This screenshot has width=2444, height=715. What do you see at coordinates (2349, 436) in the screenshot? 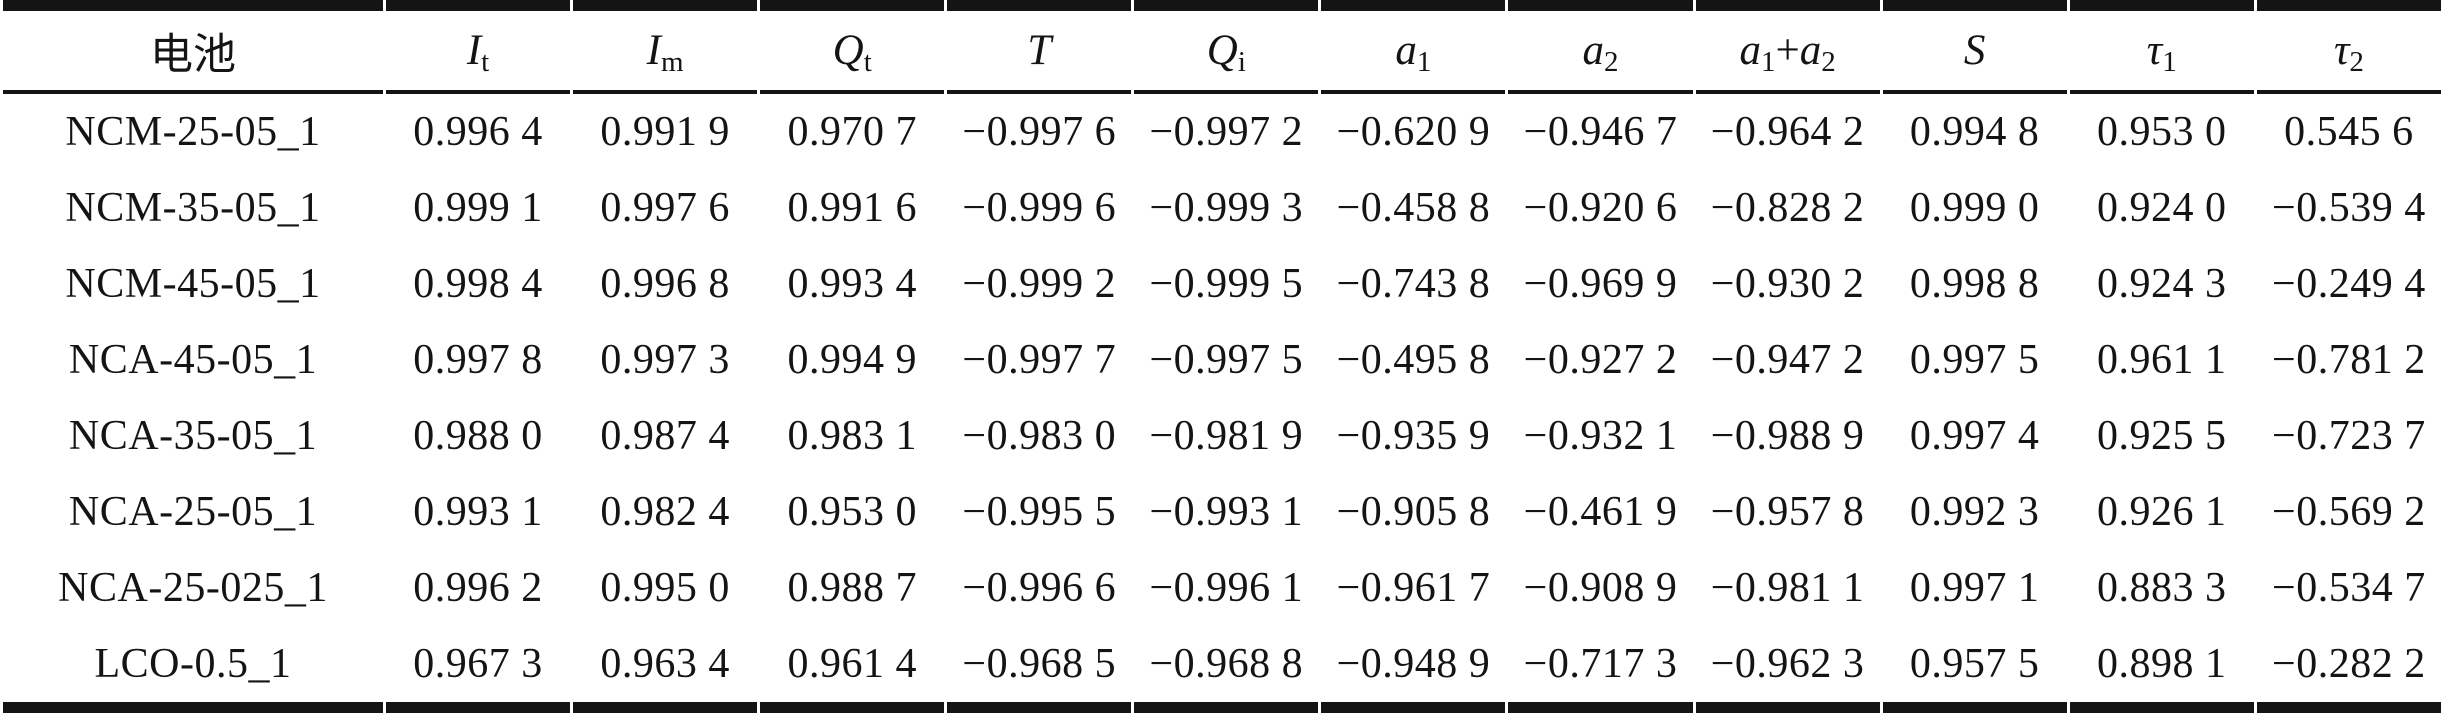
I see `value-cell: −0.723 7` at bounding box center [2349, 436].